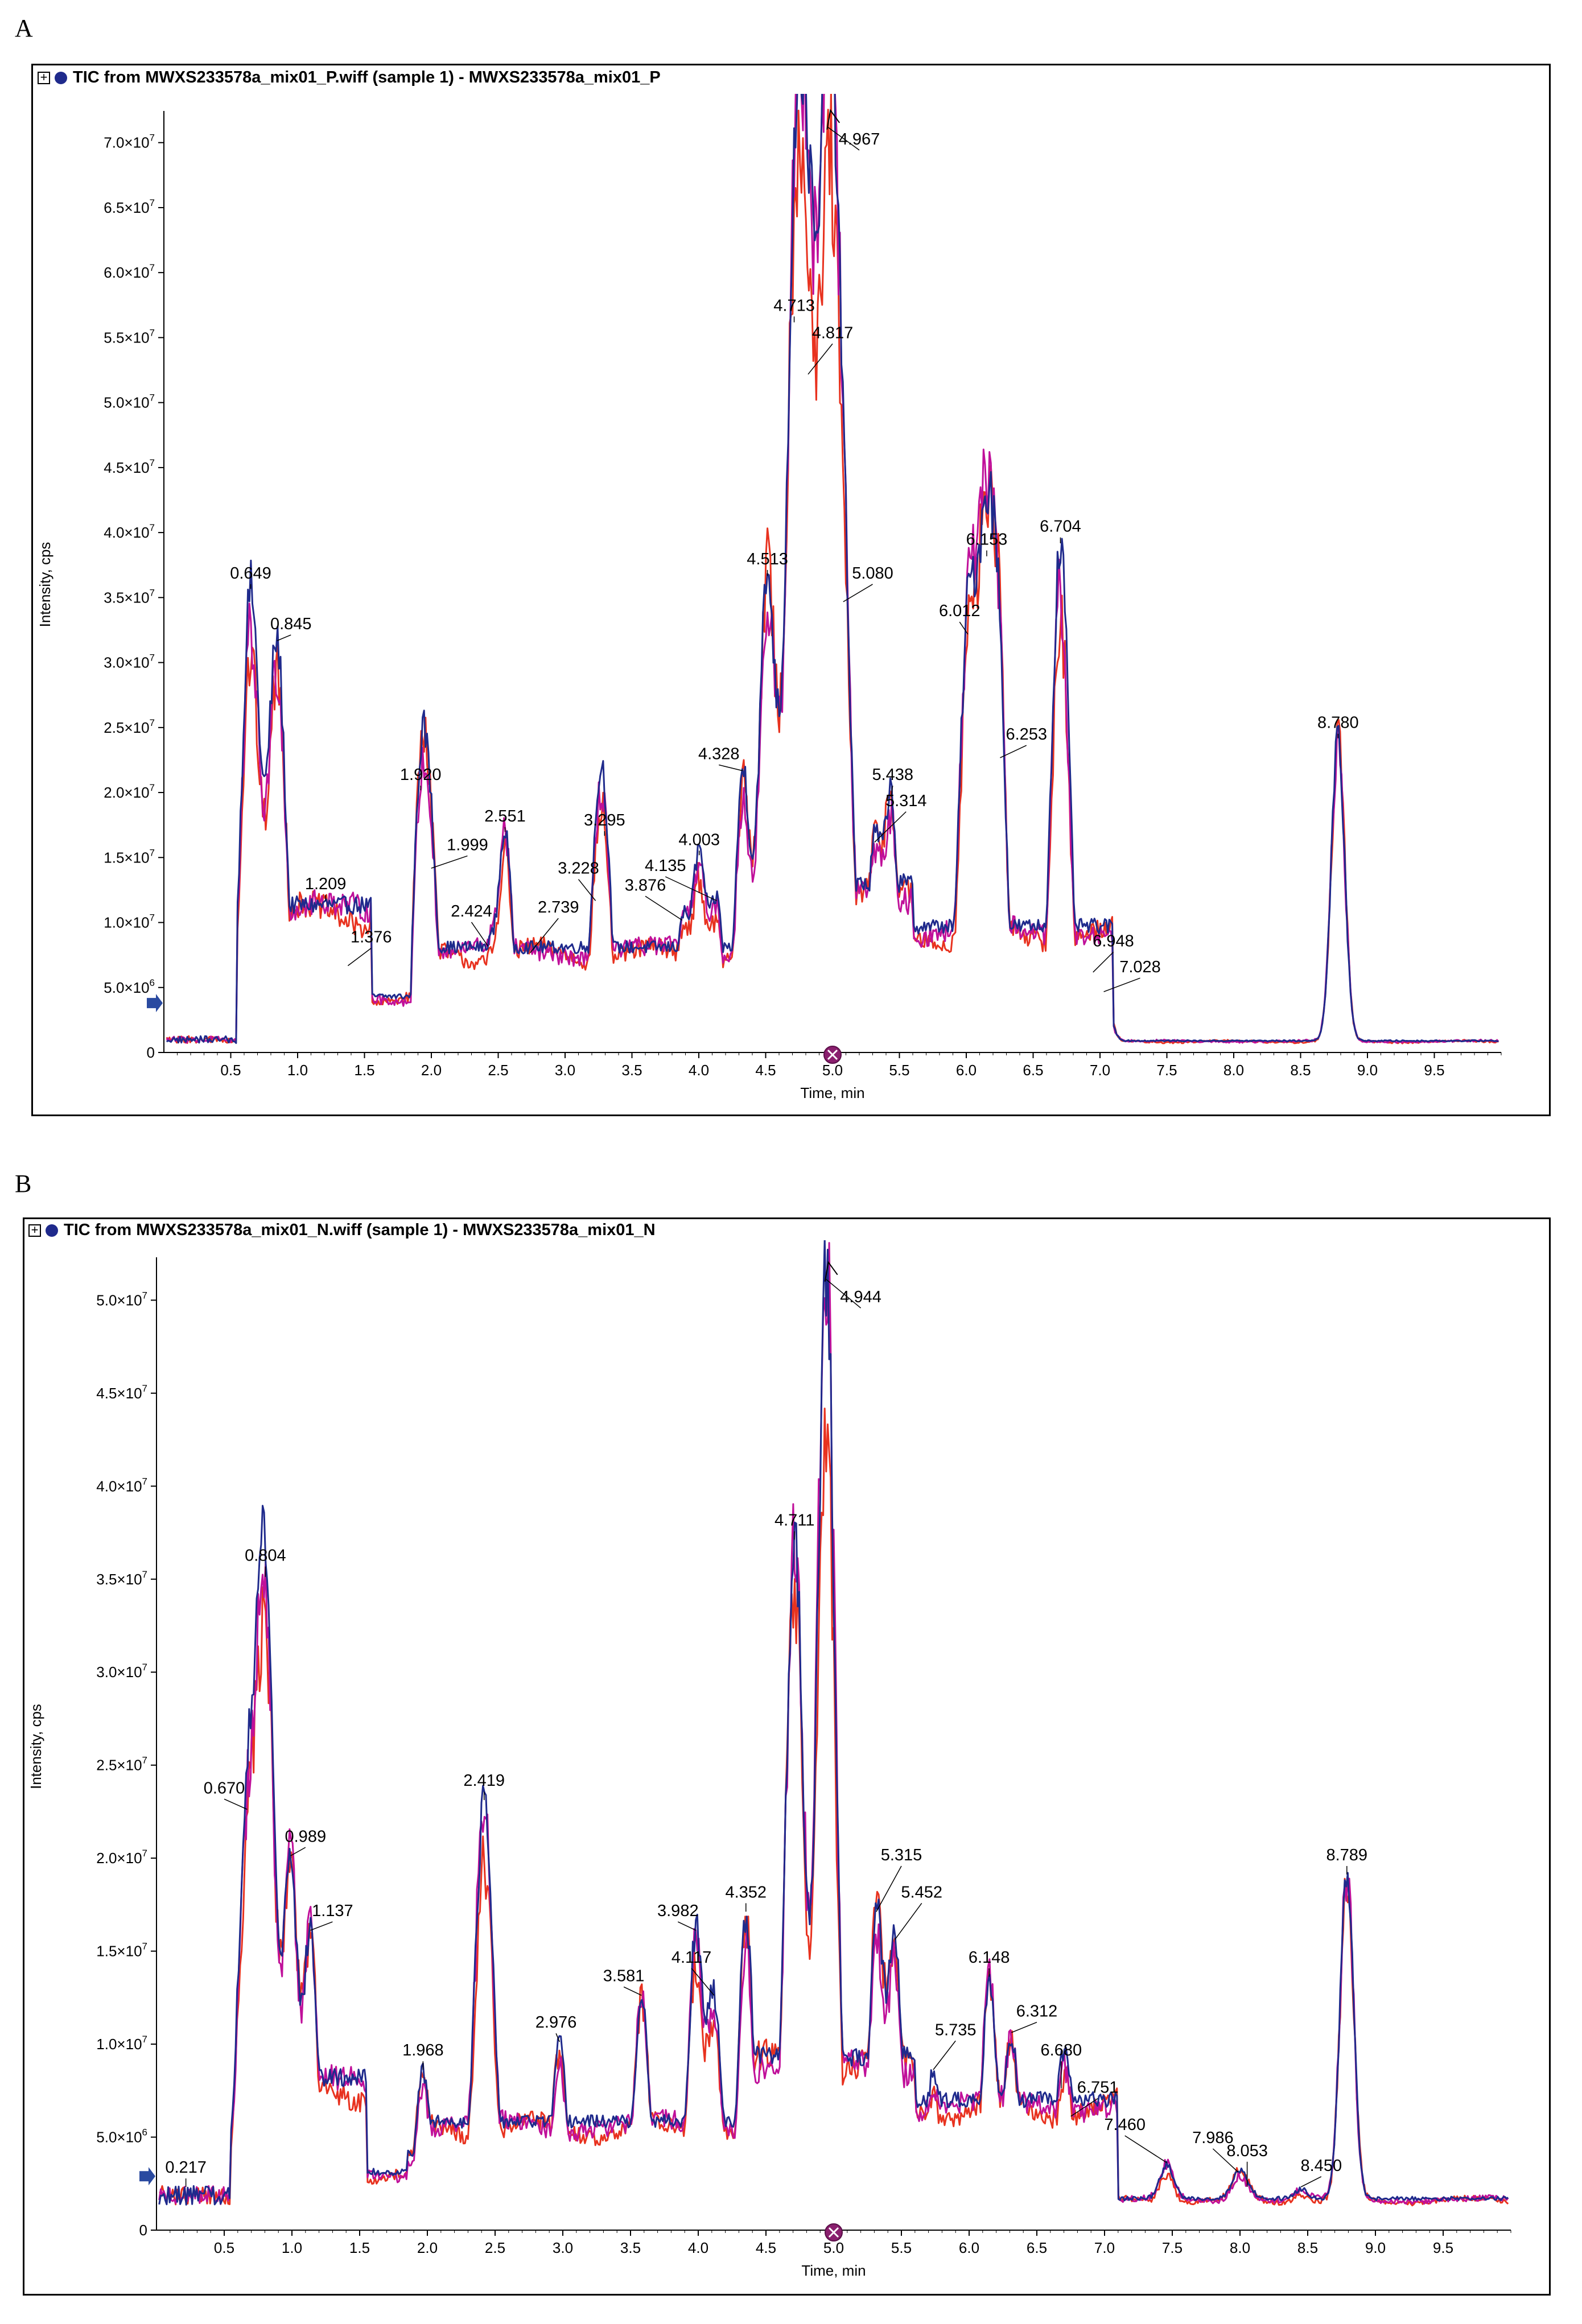  What do you see at coordinates (471, 911) in the screenshot?
I see `a-peak-label: 2.424` at bounding box center [471, 911].